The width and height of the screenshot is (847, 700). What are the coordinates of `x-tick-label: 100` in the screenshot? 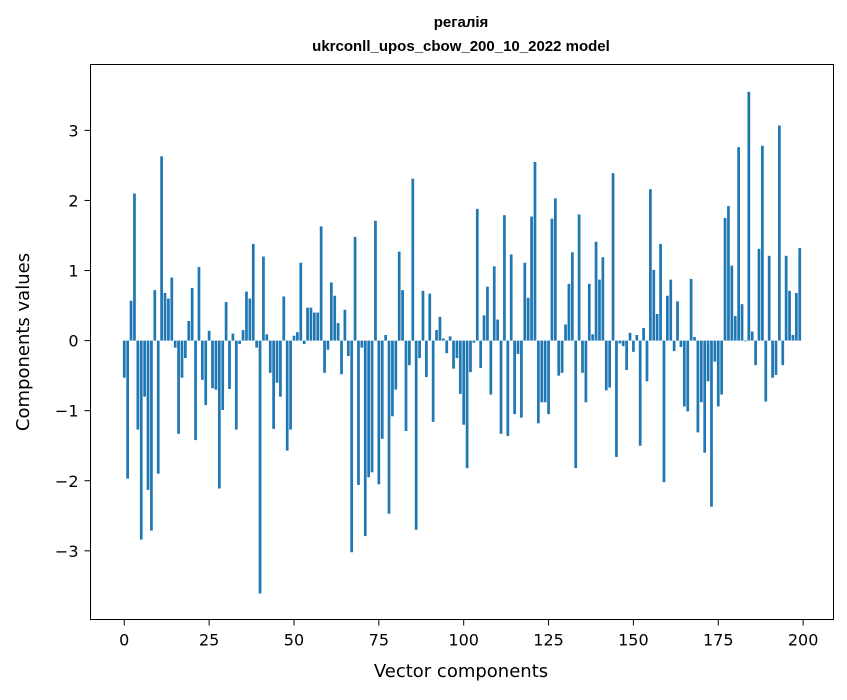 It's located at (463, 640).